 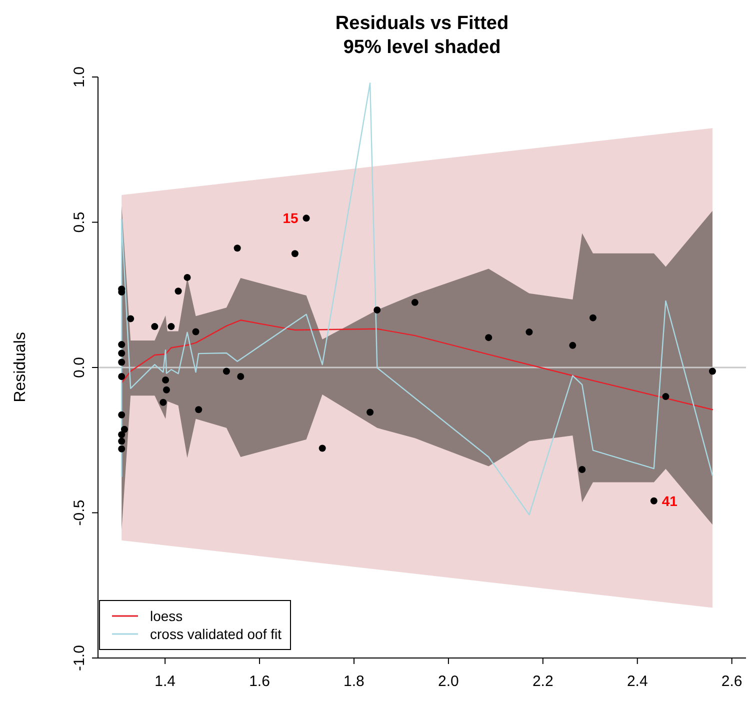 What do you see at coordinates (259, 681) in the screenshot?
I see `x-tick-label: 1.6` at bounding box center [259, 681].